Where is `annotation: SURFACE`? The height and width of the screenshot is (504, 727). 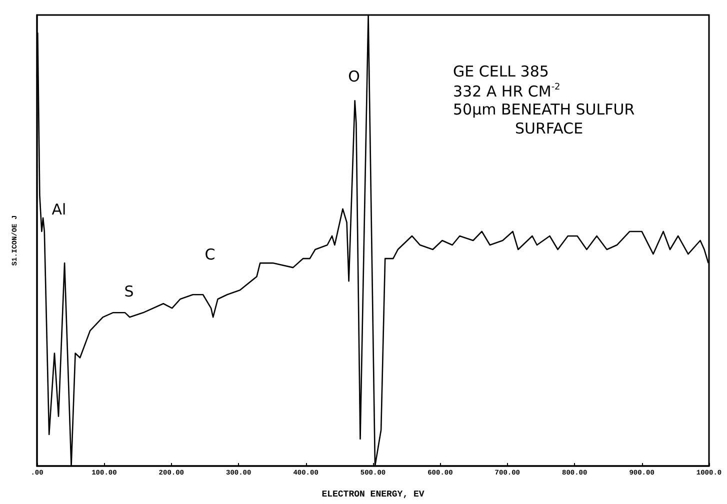 annotation: SURFACE is located at coordinates (549, 129).